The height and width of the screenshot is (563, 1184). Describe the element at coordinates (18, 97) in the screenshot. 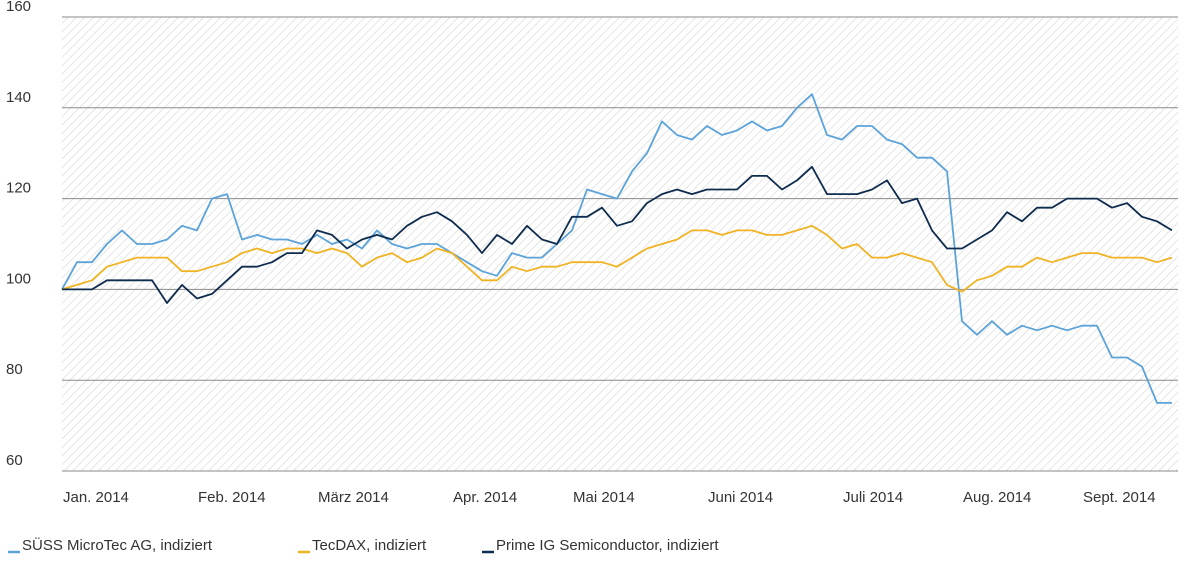

I see `y-tick-label: 140` at that location.